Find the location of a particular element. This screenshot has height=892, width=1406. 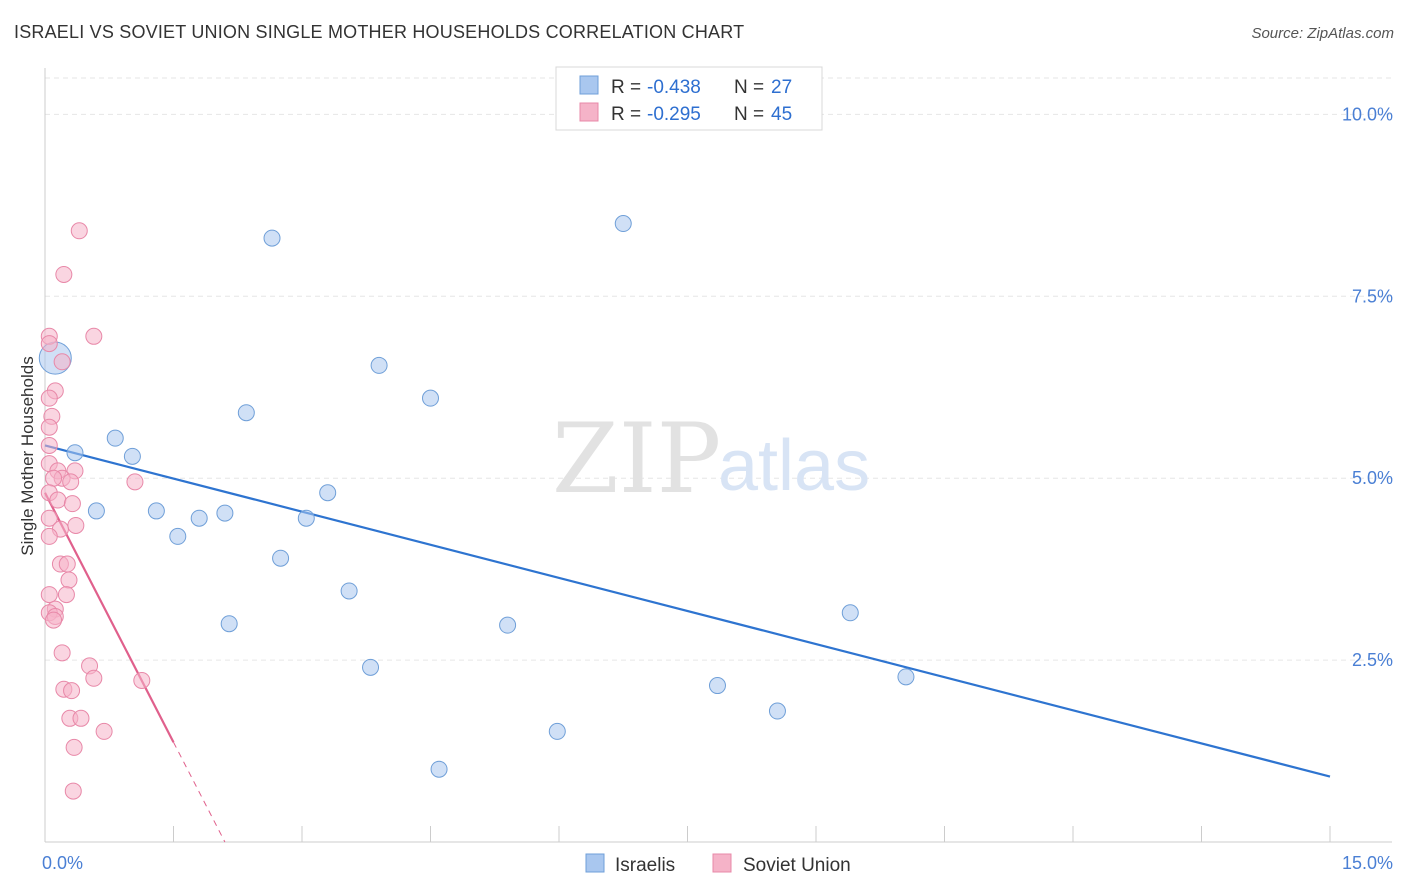

y-tick-label: 2.5% is located at coordinates (1372, 660).